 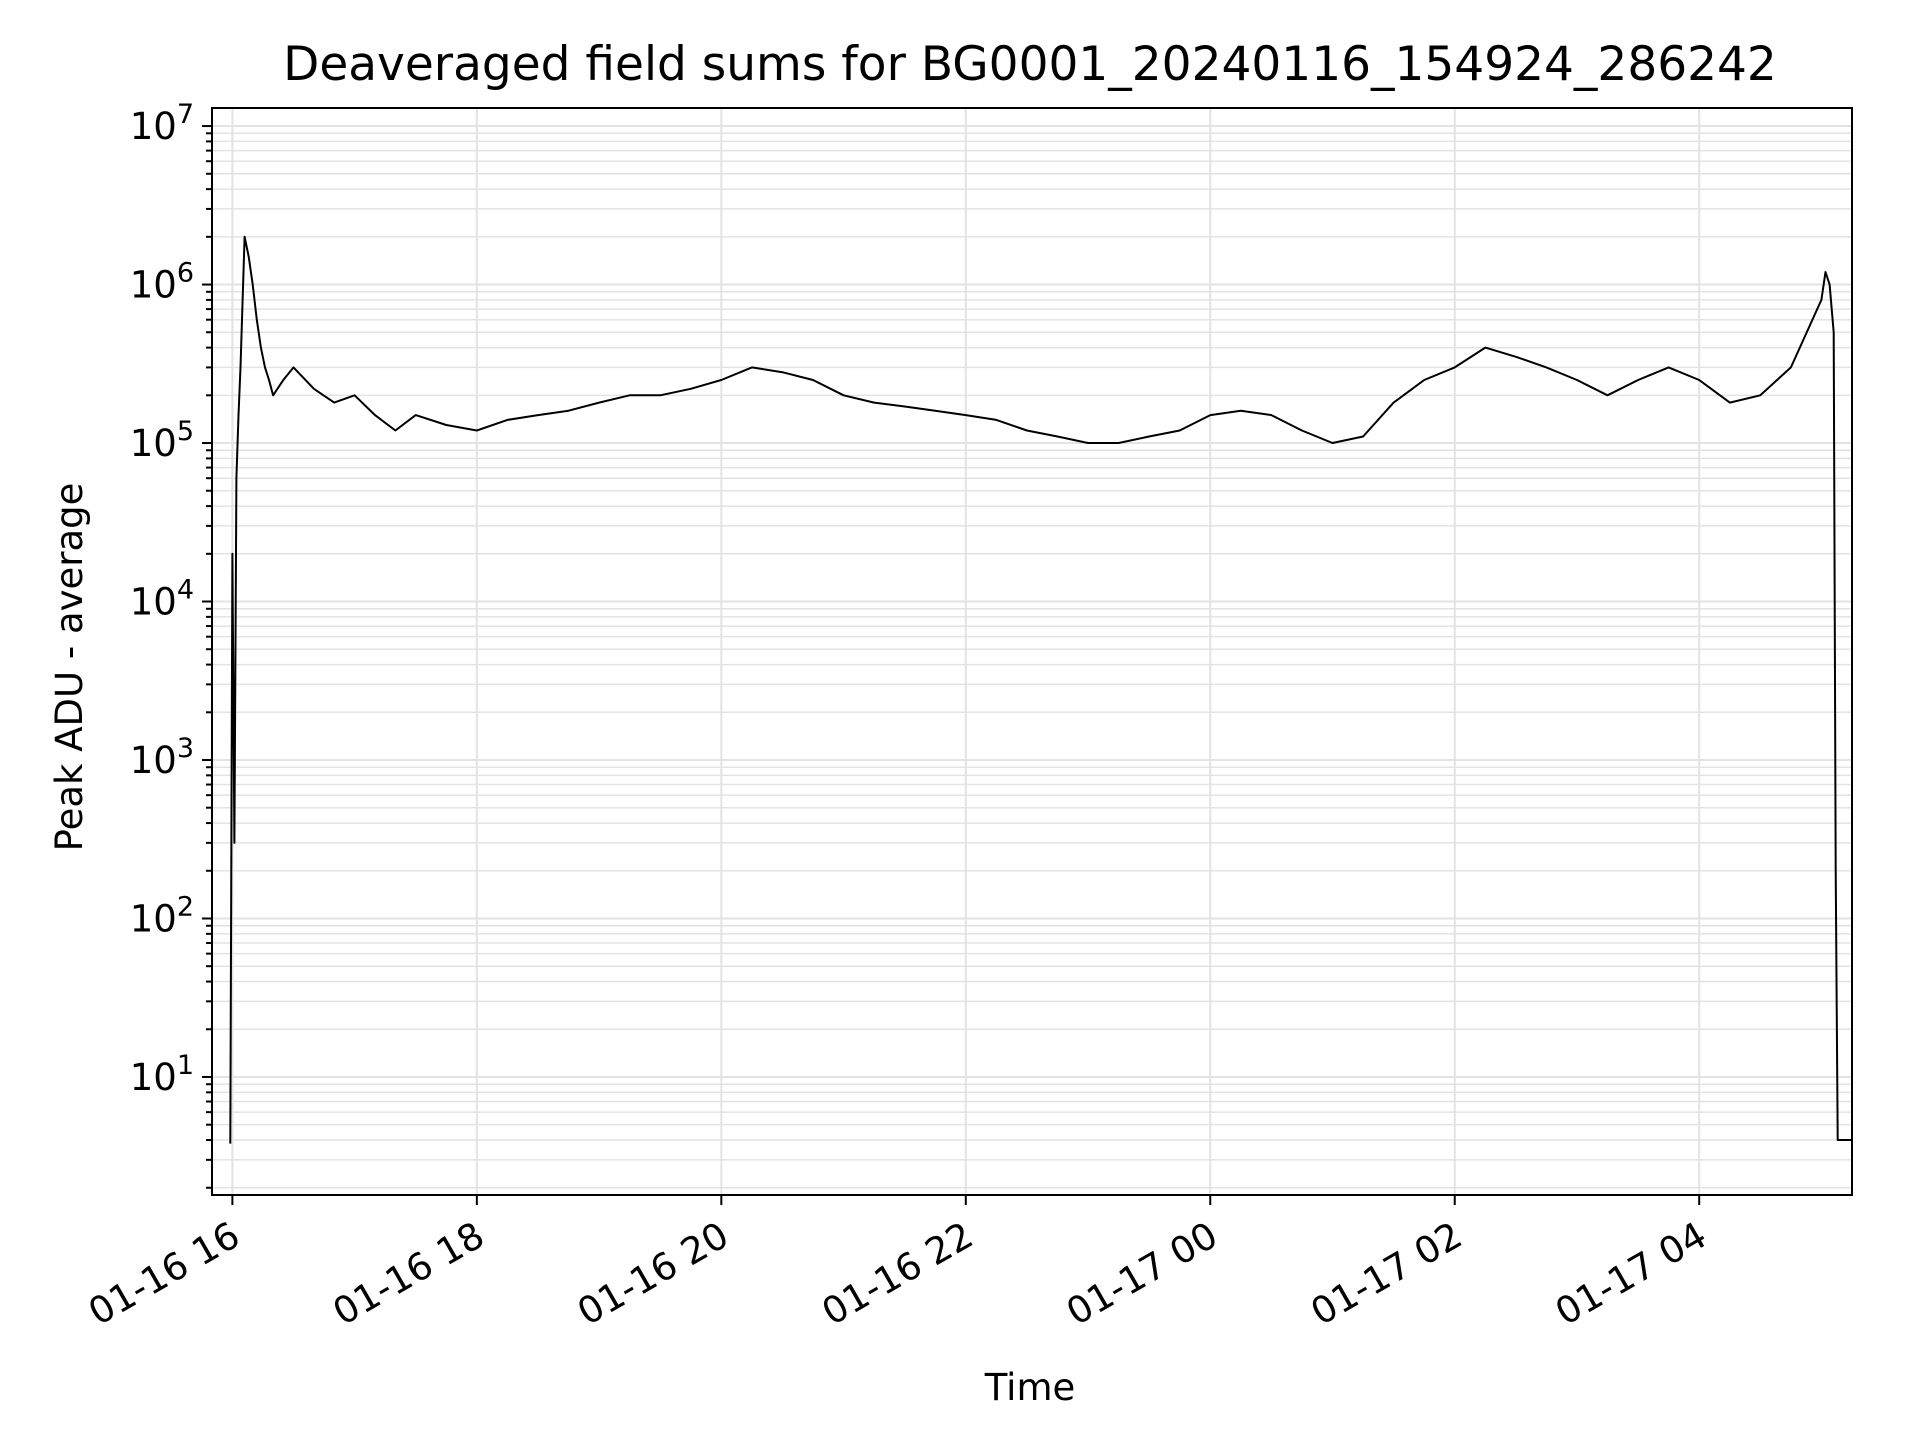 I want to click on y-axis-label: Peak ADU - average, so click(x=69, y=667).